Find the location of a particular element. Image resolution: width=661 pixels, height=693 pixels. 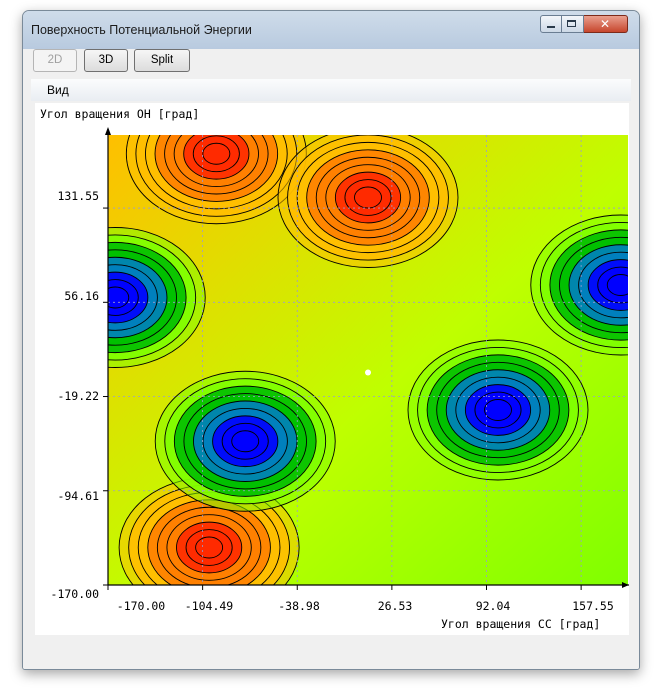

title-bar: Поверхность Потенциальной Энергии ✕ is located at coordinates (331, 30).